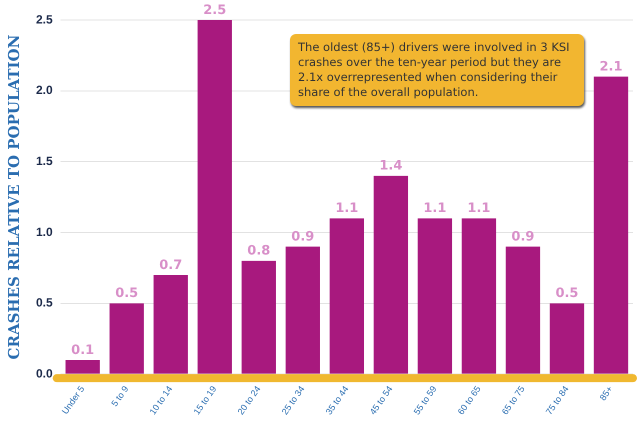  What do you see at coordinates (119, 396) in the screenshot?
I see `x-tick-label: 5 to 9` at bounding box center [119, 396].